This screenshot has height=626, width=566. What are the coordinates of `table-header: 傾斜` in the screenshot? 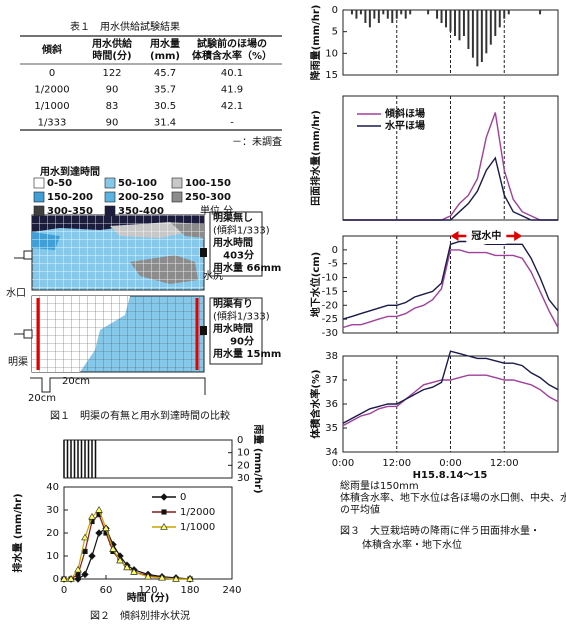 It's located at (51, 49).